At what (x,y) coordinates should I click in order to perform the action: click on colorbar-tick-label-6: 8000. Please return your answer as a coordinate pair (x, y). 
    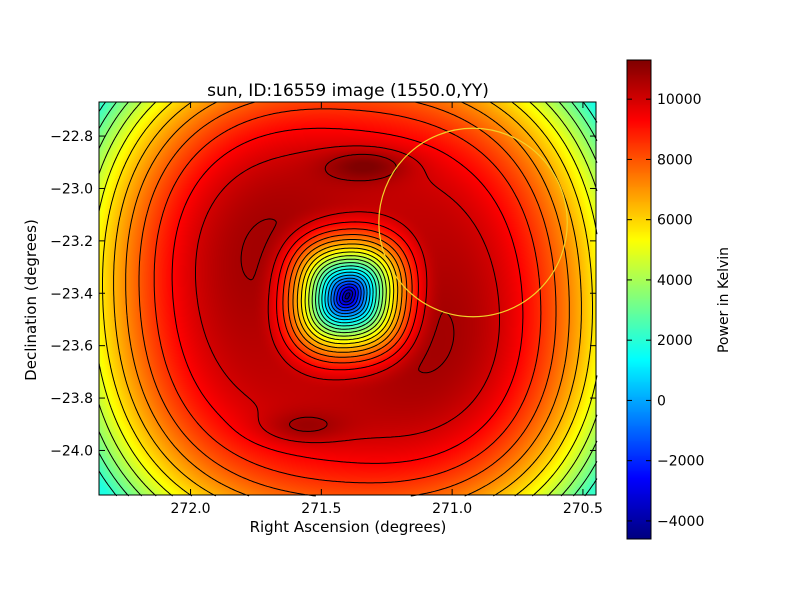
    Looking at the image, I should click on (675, 160).